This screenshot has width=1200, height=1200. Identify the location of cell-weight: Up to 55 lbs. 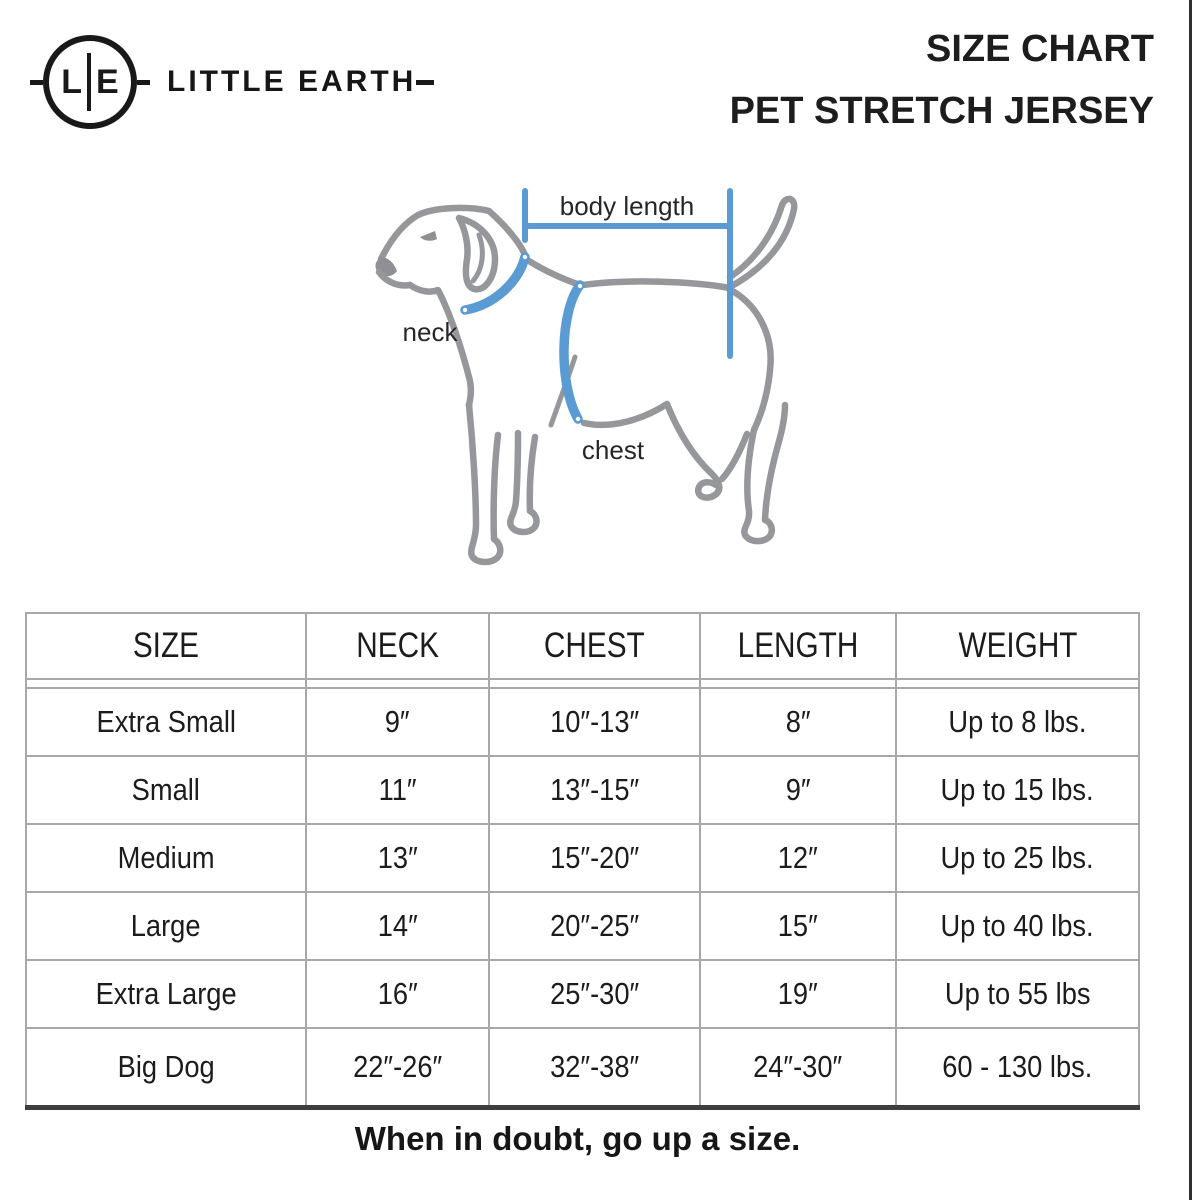
(1017, 994).